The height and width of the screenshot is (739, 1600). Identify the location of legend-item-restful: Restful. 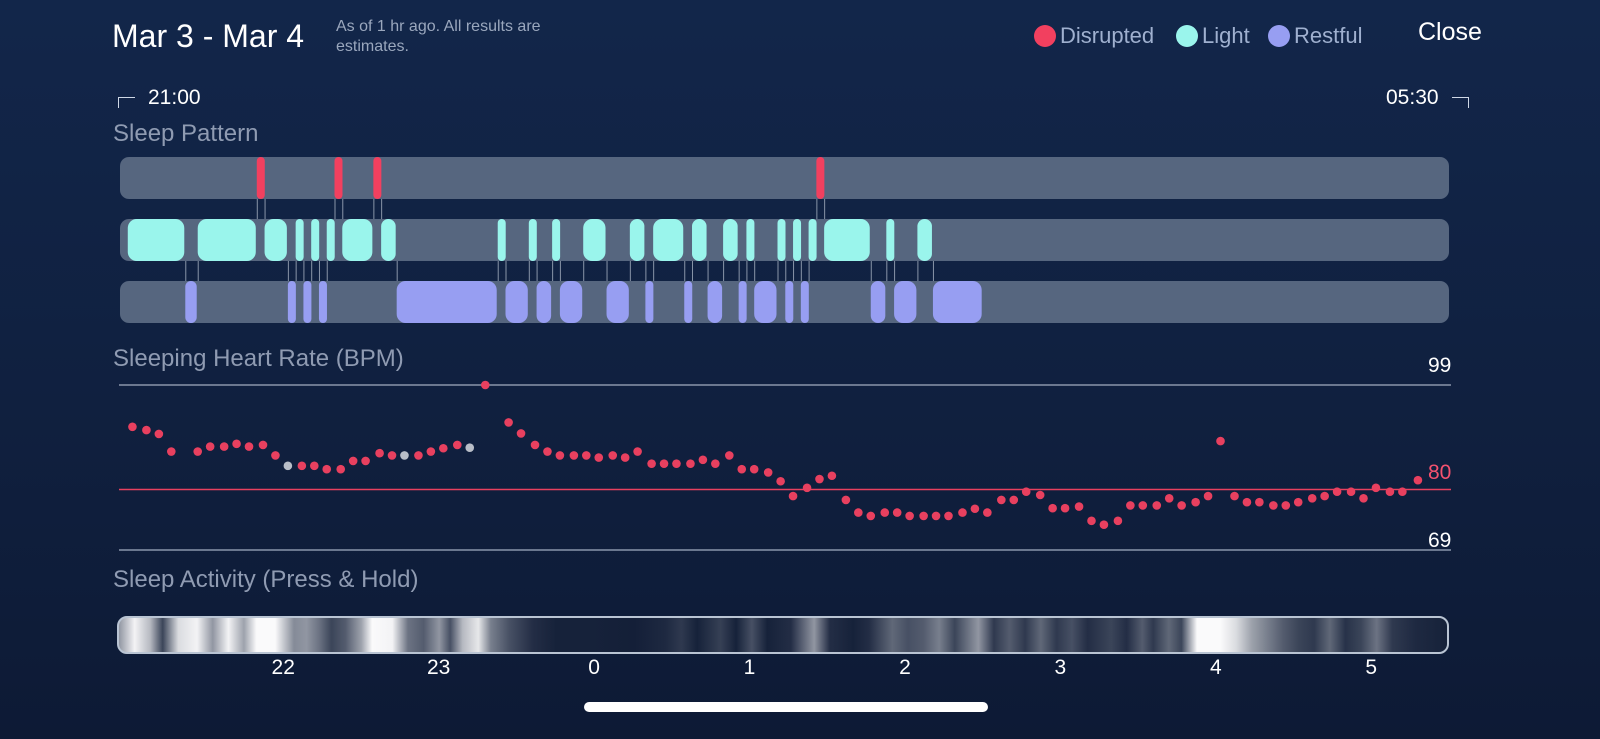
(1315, 36).